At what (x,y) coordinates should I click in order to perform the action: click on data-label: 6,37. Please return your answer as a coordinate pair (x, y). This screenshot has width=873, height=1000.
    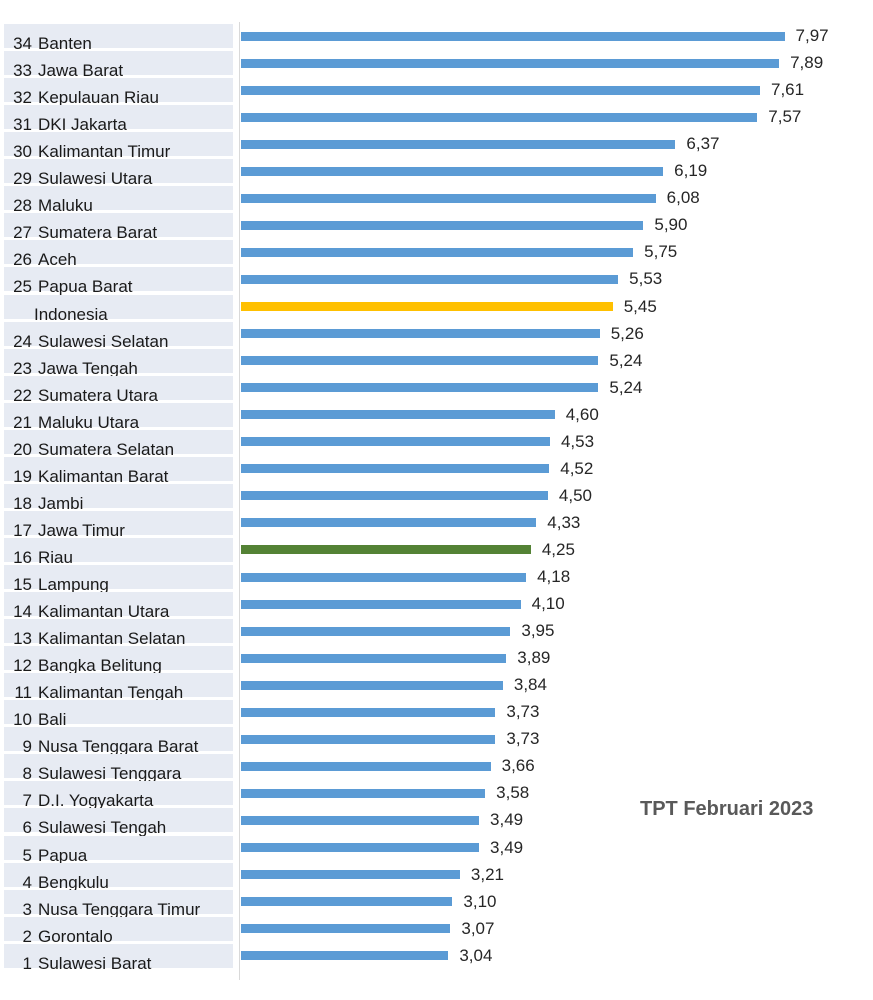
    Looking at the image, I should click on (703, 144).